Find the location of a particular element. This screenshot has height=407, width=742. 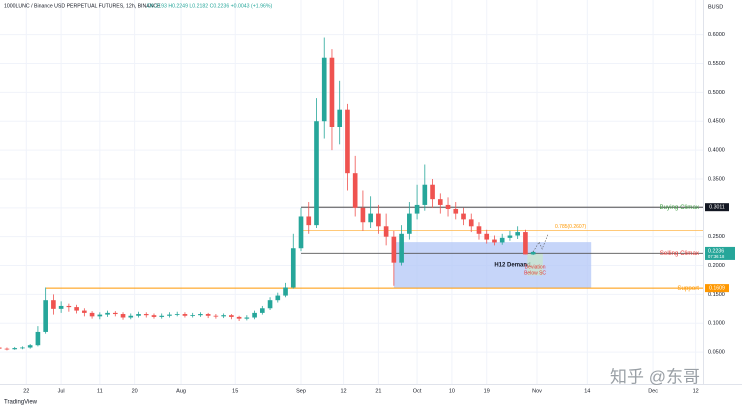

y-tick-label: 0.0500 is located at coordinates (716, 353).